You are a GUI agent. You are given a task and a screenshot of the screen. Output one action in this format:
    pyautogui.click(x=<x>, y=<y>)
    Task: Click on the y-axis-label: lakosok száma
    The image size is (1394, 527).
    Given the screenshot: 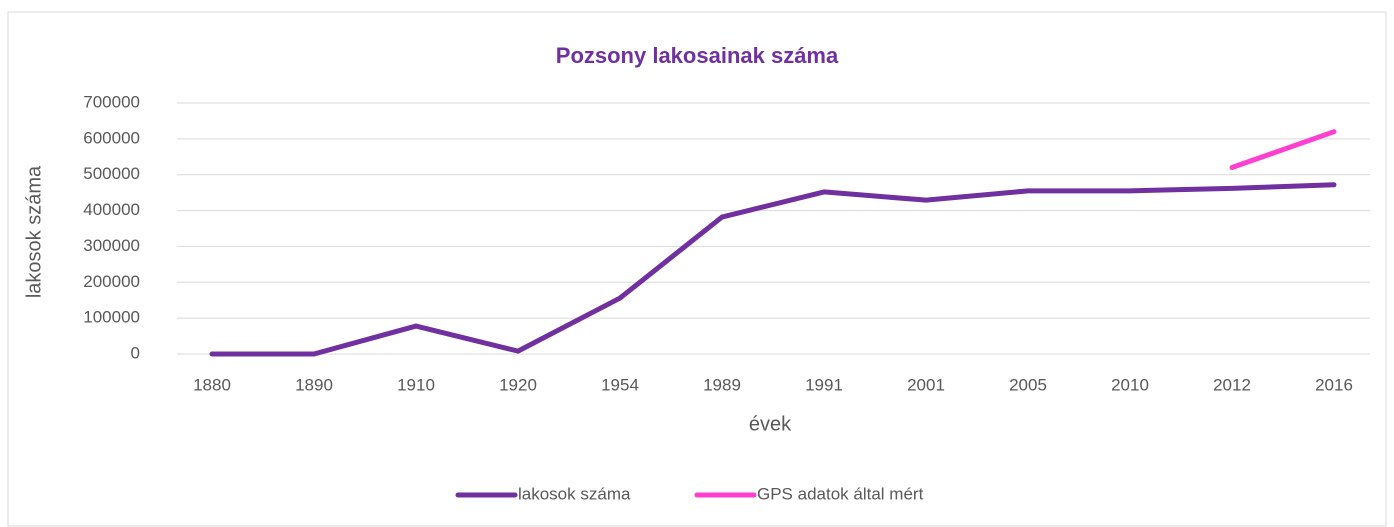 What is the action you would take?
    pyautogui.click(x=34, y=231)
    